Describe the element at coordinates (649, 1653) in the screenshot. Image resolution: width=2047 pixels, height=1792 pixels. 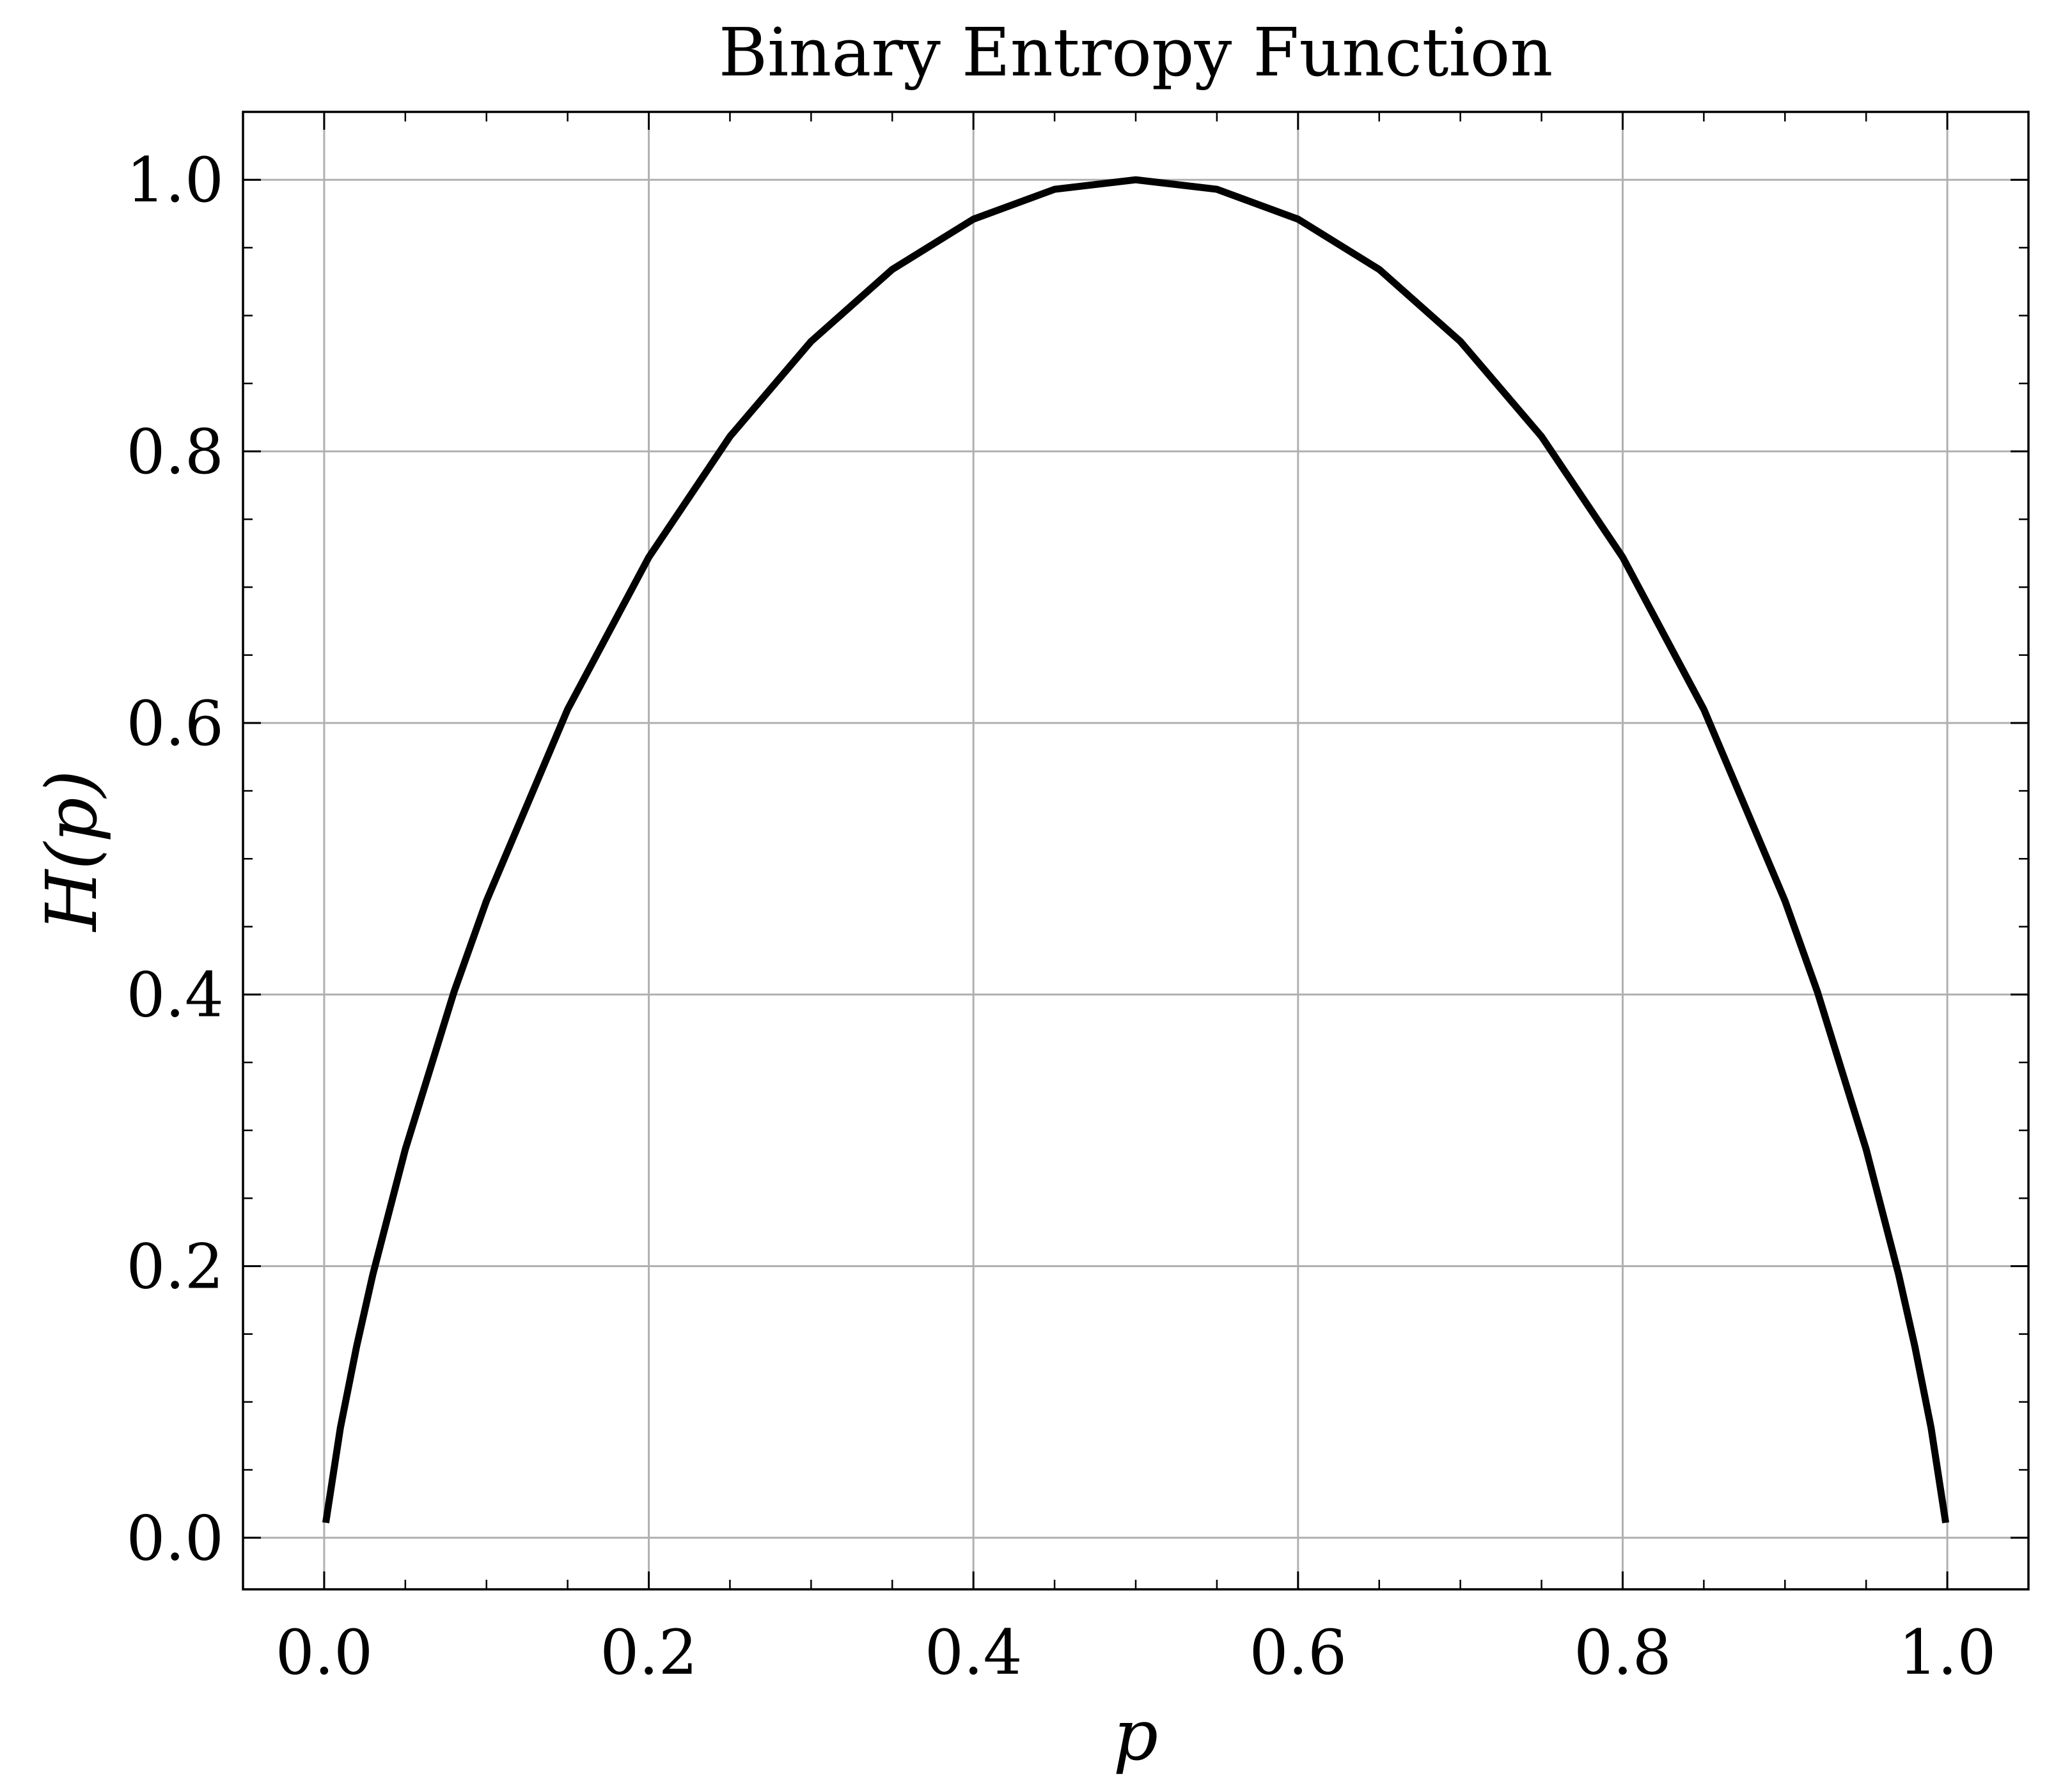
I see `x-tick-label: 0.2` at that location.